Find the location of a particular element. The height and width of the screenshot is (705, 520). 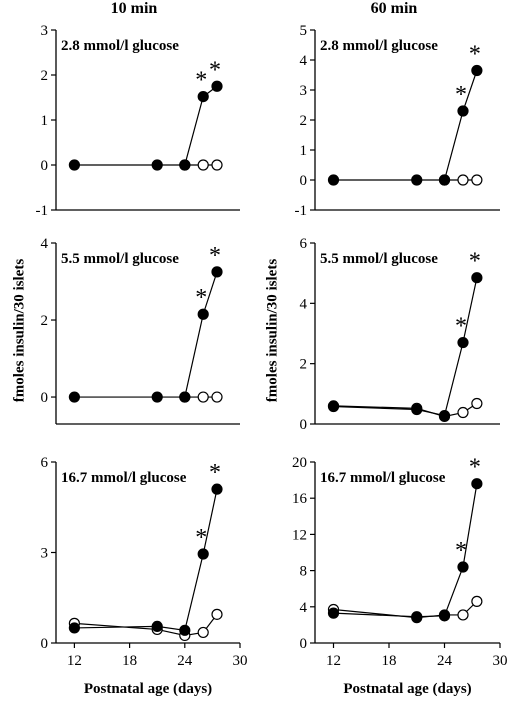

panel-4-x-tick-label: 30 is located at coordinates (240, 661).